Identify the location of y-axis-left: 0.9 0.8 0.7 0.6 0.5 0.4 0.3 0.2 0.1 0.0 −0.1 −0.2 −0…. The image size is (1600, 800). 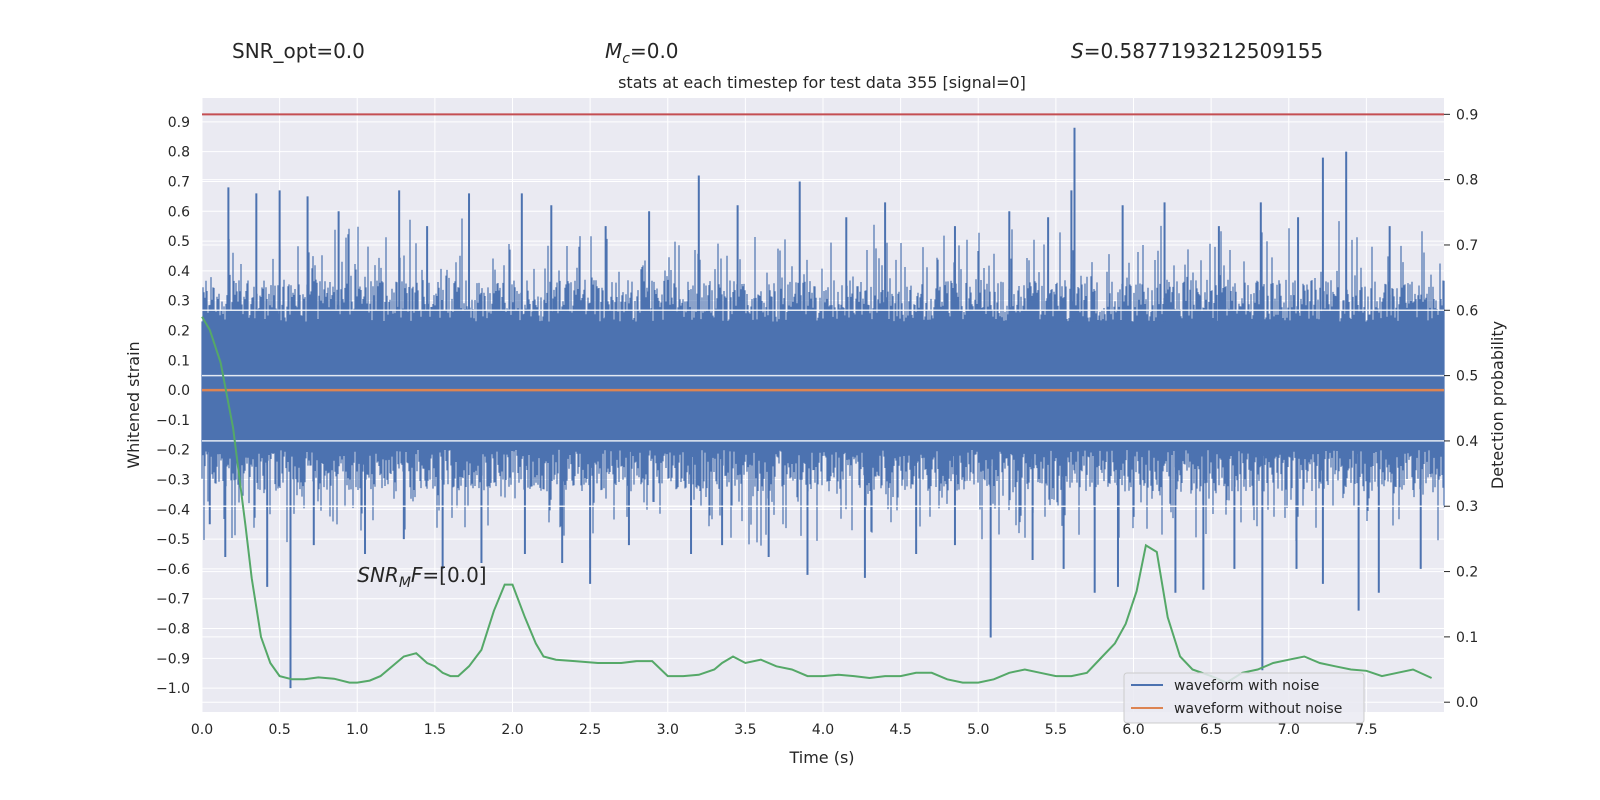
(173, 406).